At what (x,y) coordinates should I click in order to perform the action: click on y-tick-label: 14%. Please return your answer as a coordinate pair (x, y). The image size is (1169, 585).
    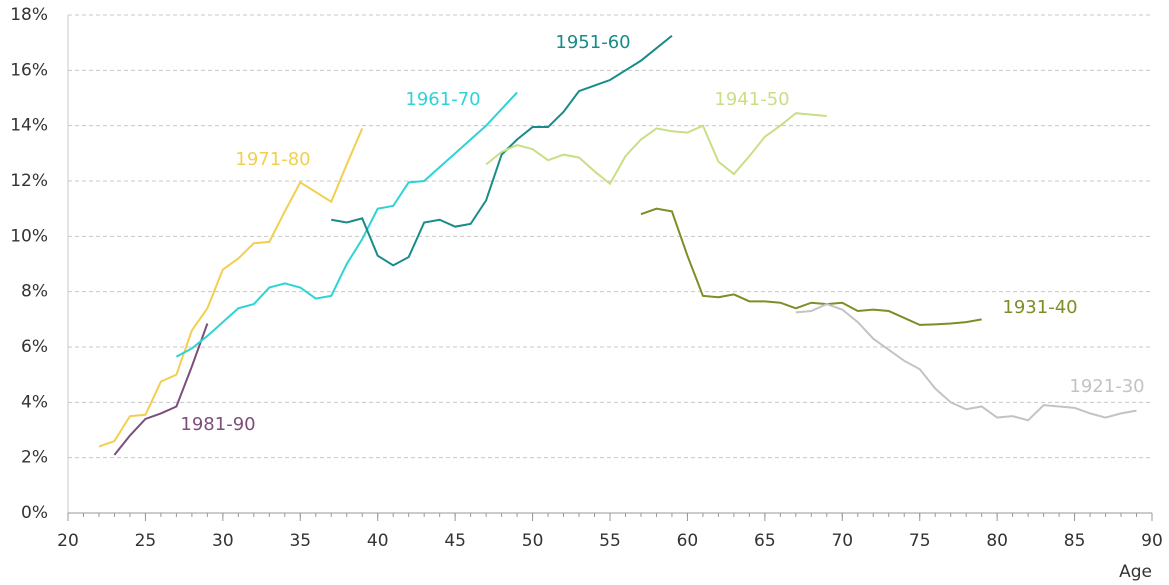
    Looking at the image, I should click on (29, 126).